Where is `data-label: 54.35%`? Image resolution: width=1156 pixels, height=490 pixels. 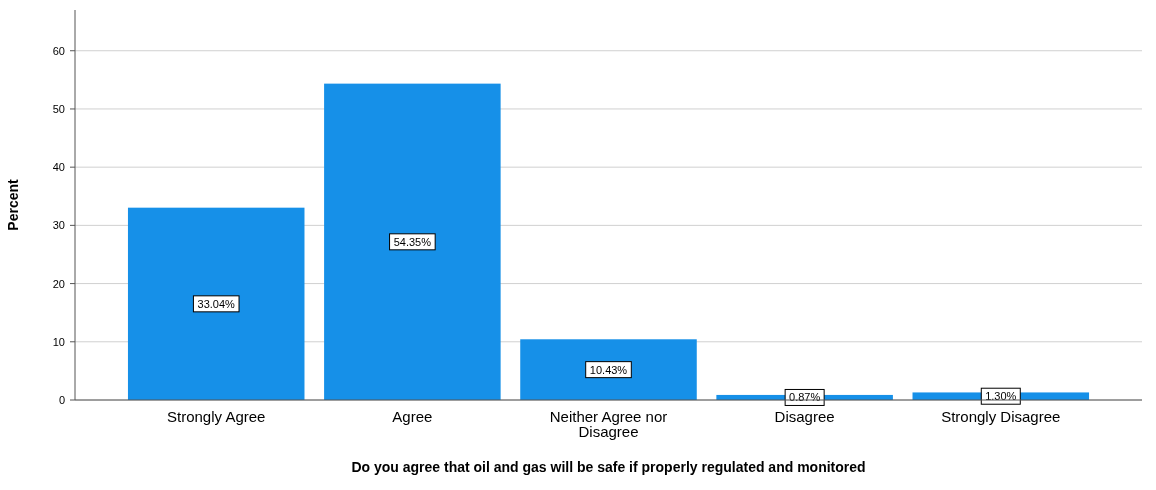
data-label: 54.35% is located at coordinates (412, 241).